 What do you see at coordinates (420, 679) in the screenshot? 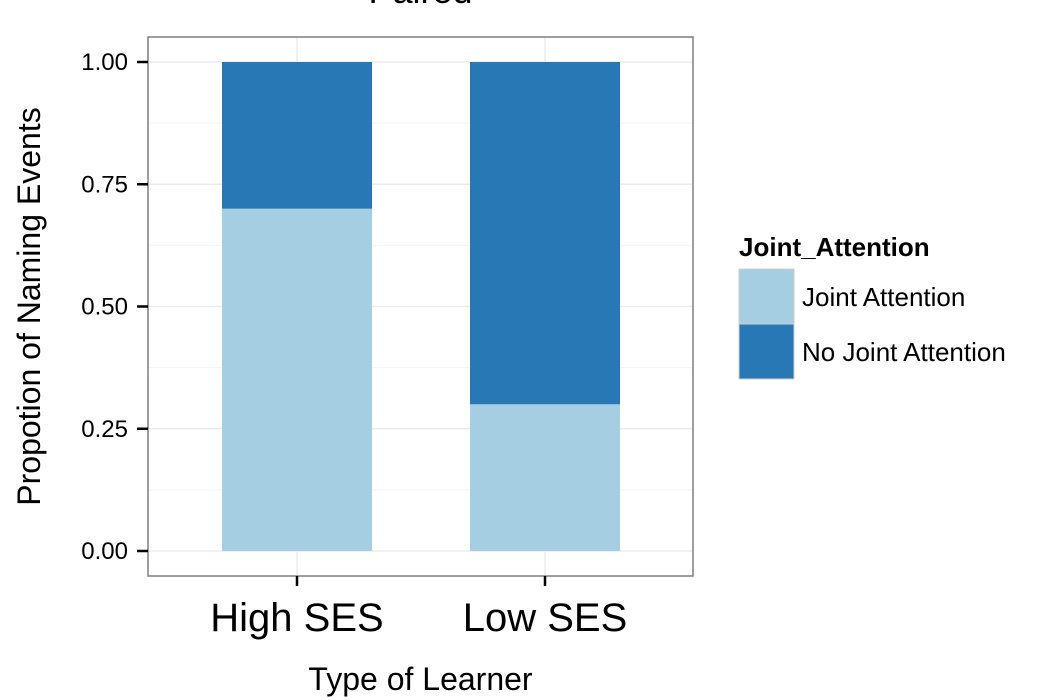
I see `x-axis-title: Type of Learner` at bounding box center [420, 679].